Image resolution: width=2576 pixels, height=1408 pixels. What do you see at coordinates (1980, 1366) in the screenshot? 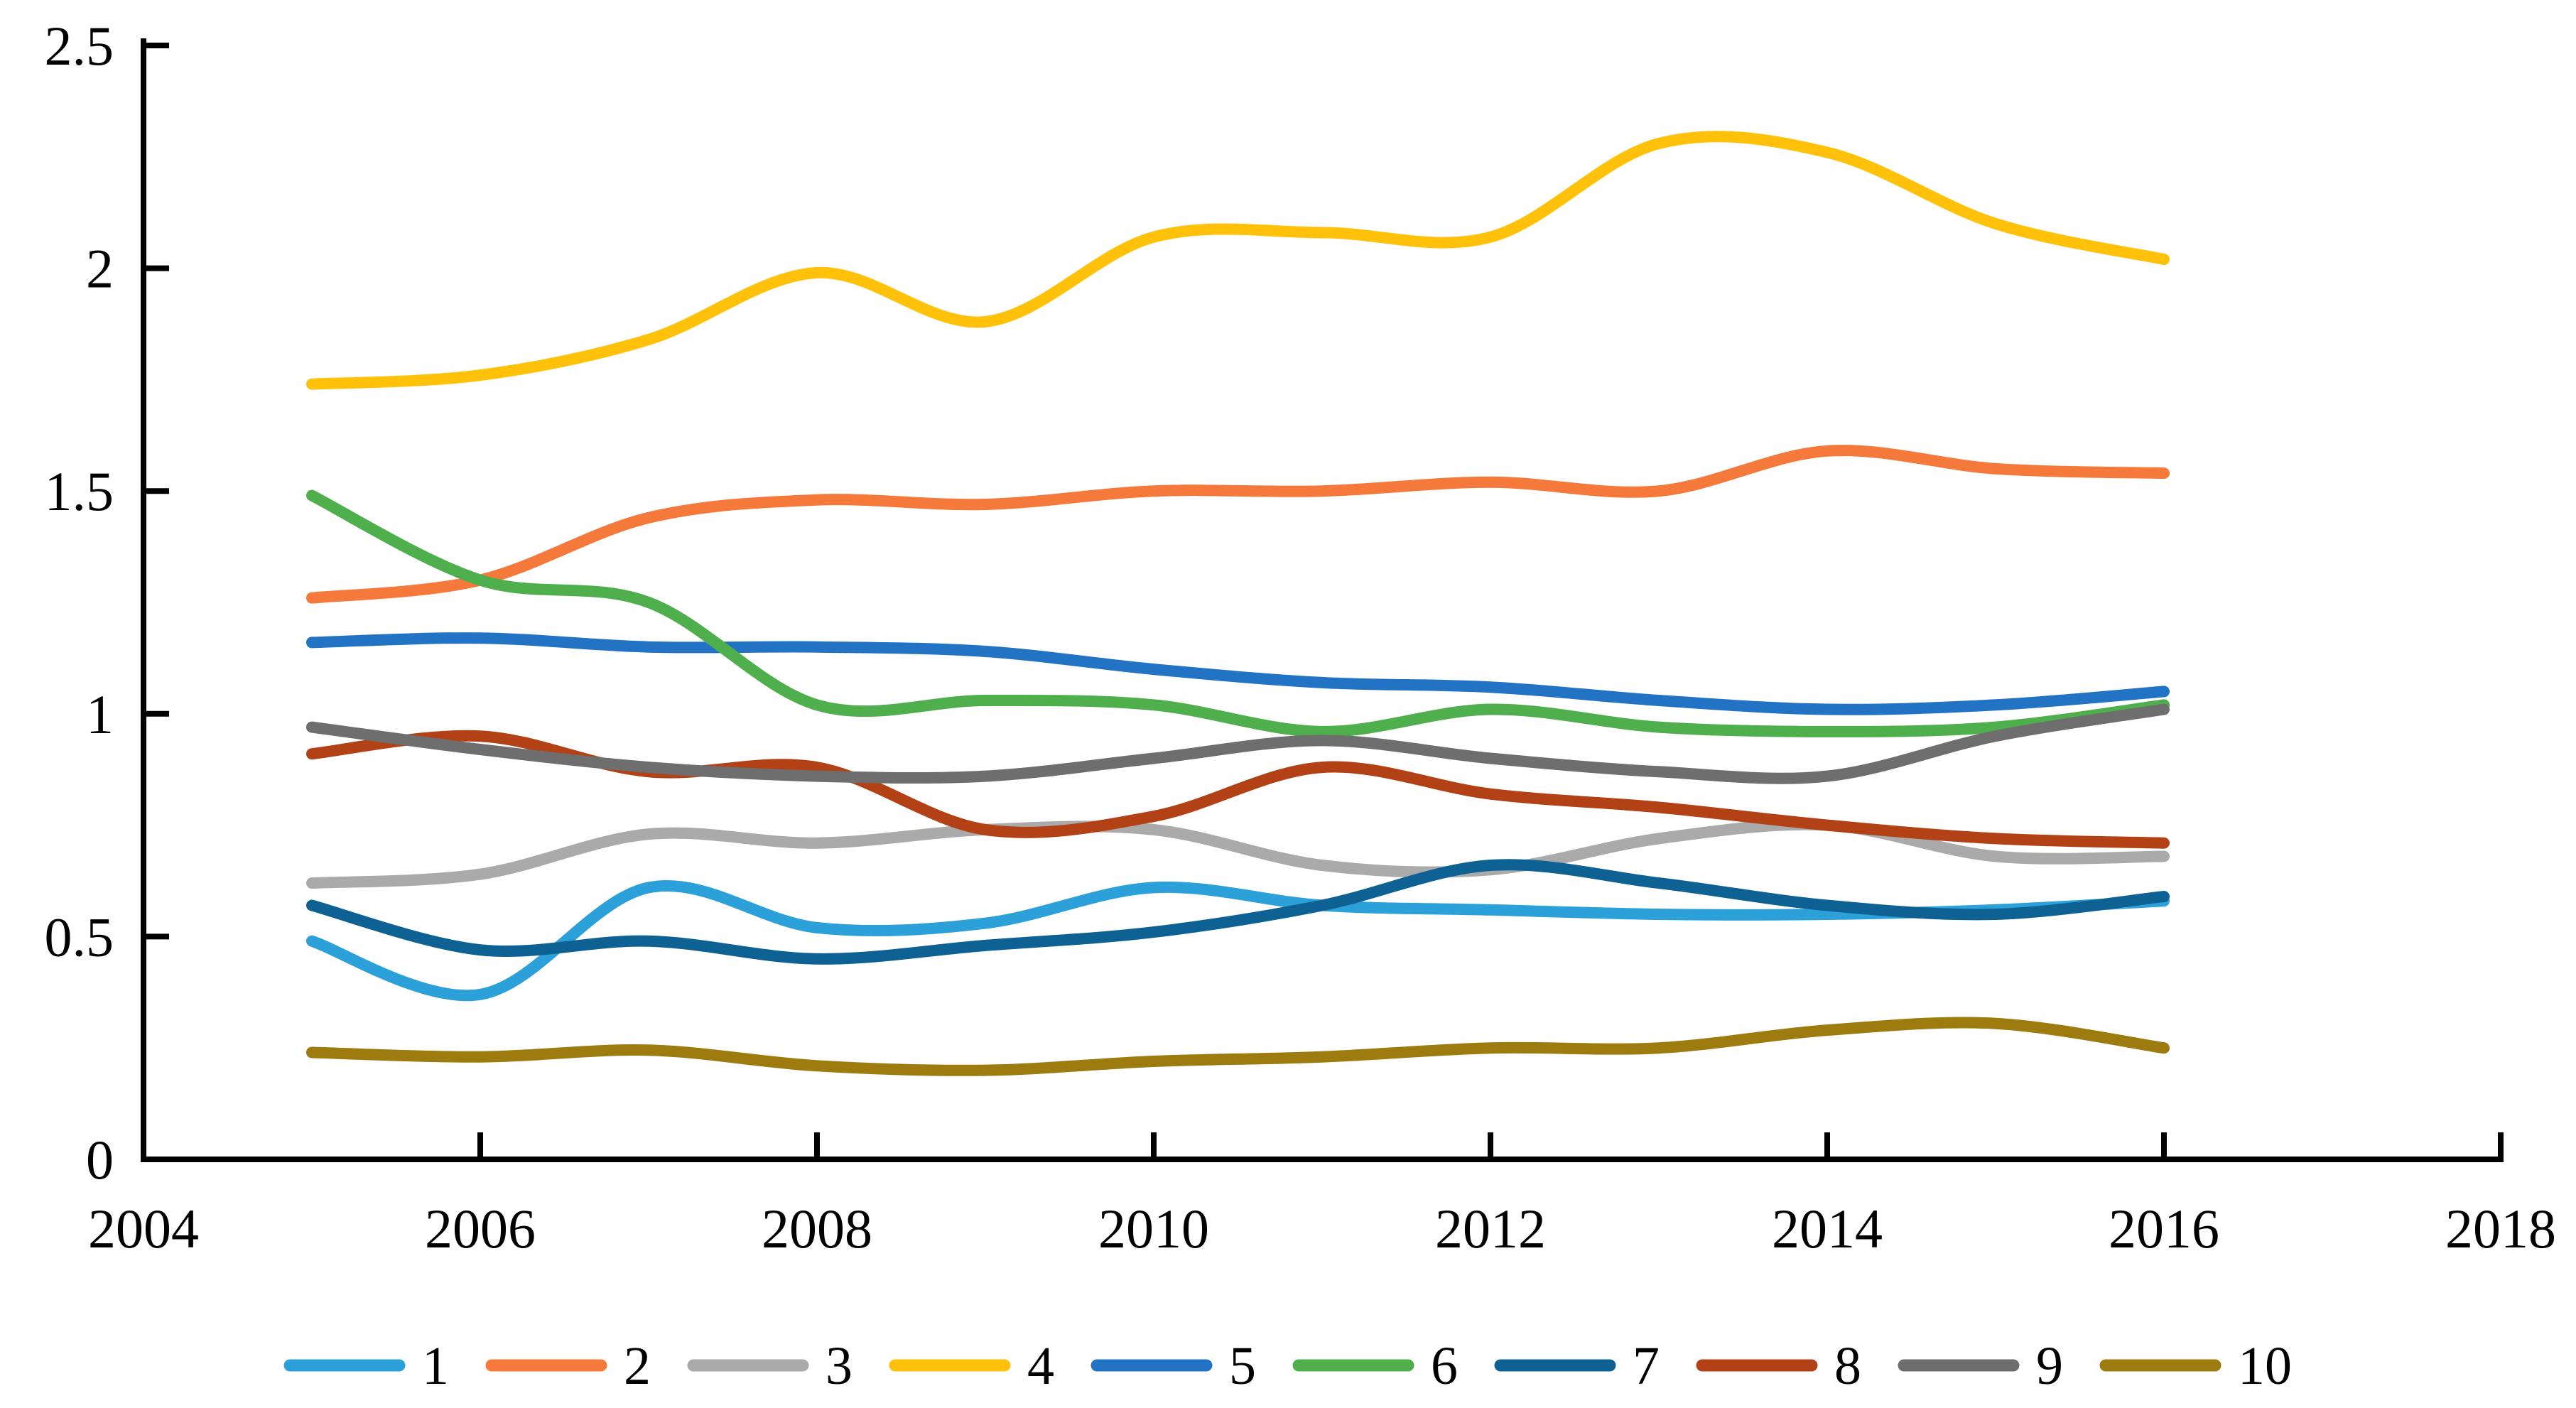
I see `legend-item-9: 9` at bounding box center [1980, 1366].